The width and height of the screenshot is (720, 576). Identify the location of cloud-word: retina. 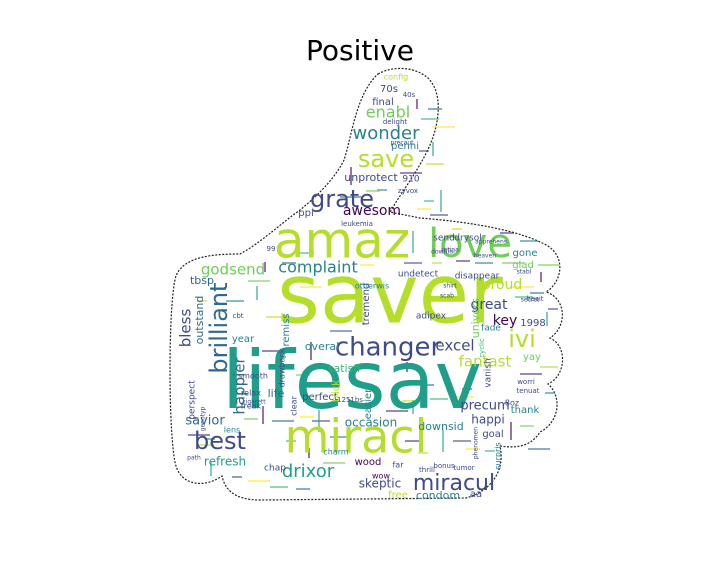
(450, 250).